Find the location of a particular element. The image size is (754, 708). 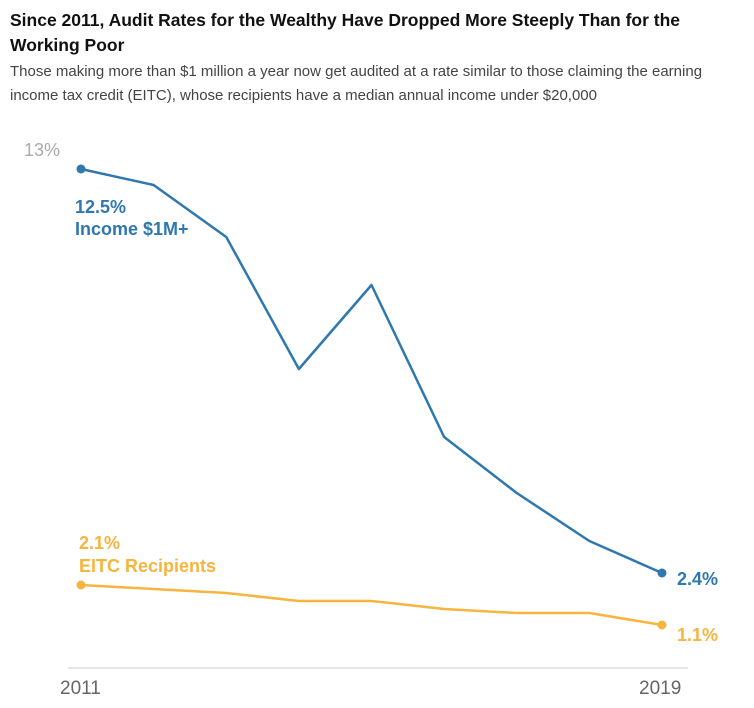

series-name-label: EITC Recipients is located at coordinates (147, 566).